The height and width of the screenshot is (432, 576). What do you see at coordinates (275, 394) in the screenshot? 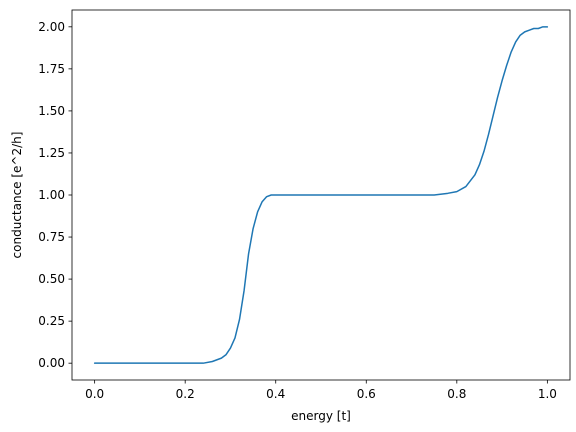
I see `x-tick-label: 0.4` at bounding box center [275, 394].